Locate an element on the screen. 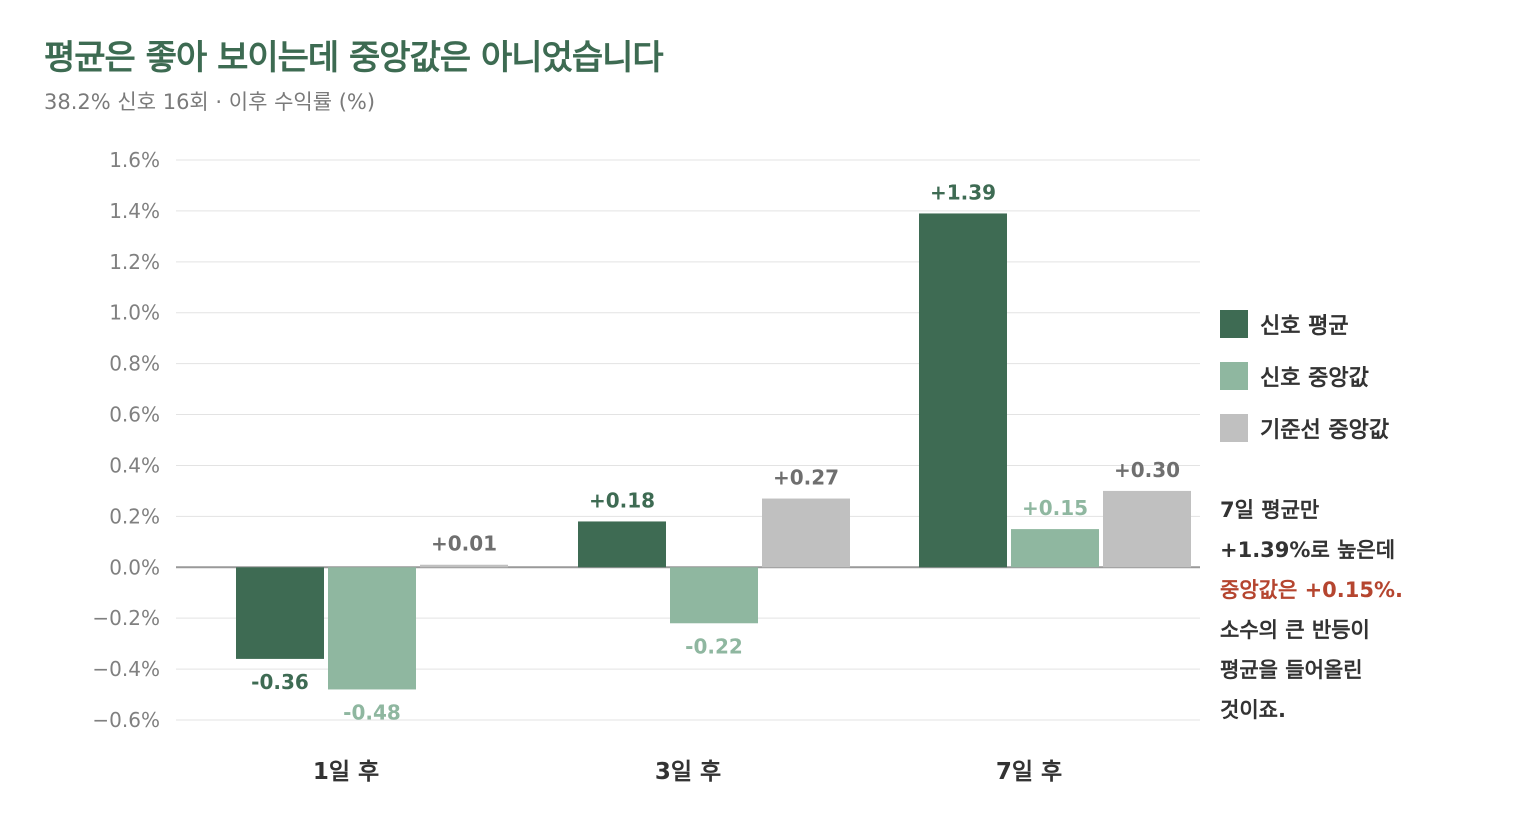  legend-item-signal-mean: 신호 평균 is located at coordinates (1304, 324).